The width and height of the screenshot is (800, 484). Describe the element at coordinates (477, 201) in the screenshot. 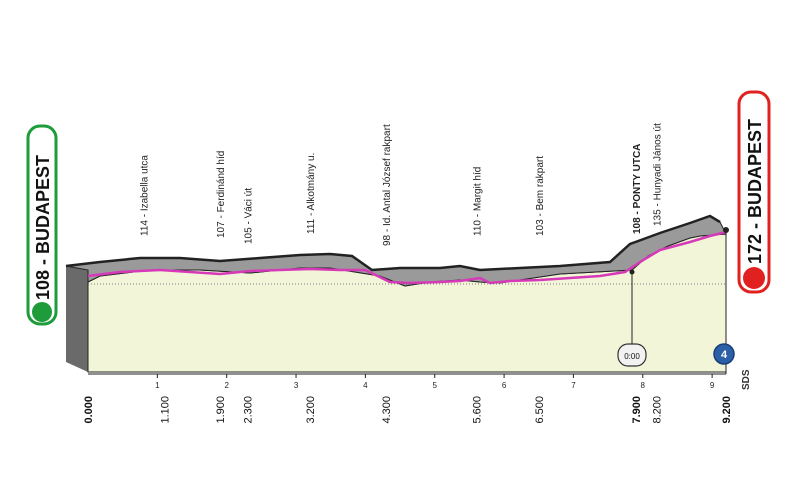

I see `waypoint-label: 110 - Margit híd` at that location.